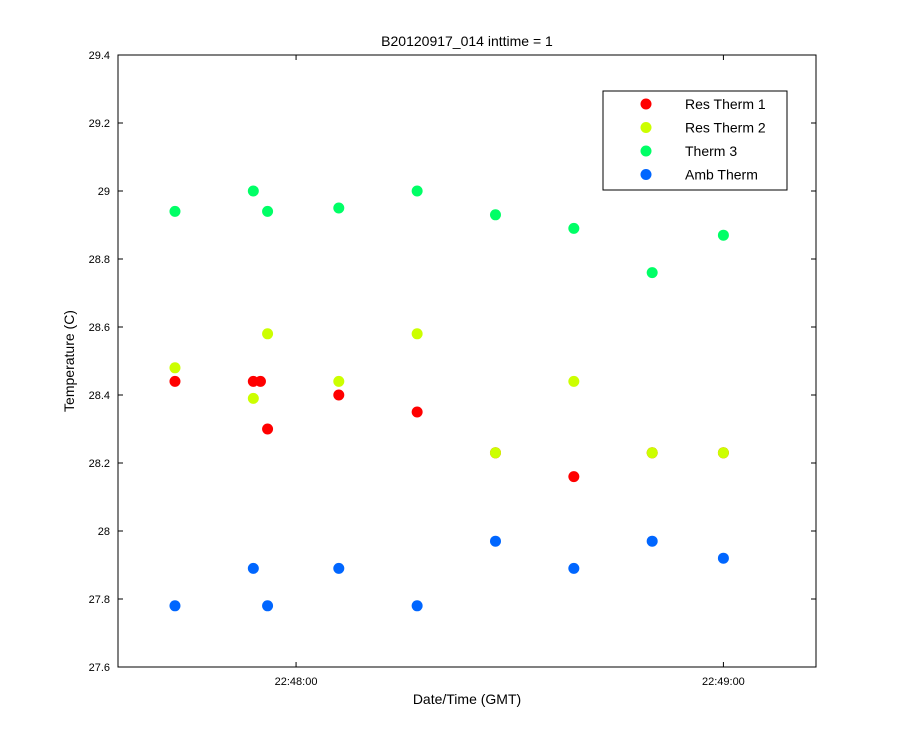  Describe the element at coordinates (723, 682) in the screenshot. I see `x-tick-label: 22:49:00` at that location.